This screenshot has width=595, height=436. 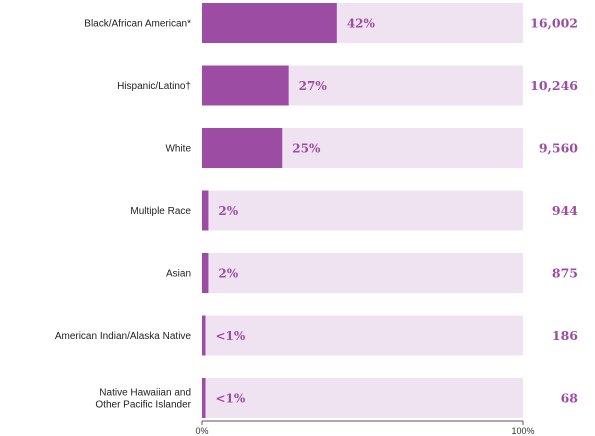 I want to click on category-label: Asian, so click(x=178, y=274).